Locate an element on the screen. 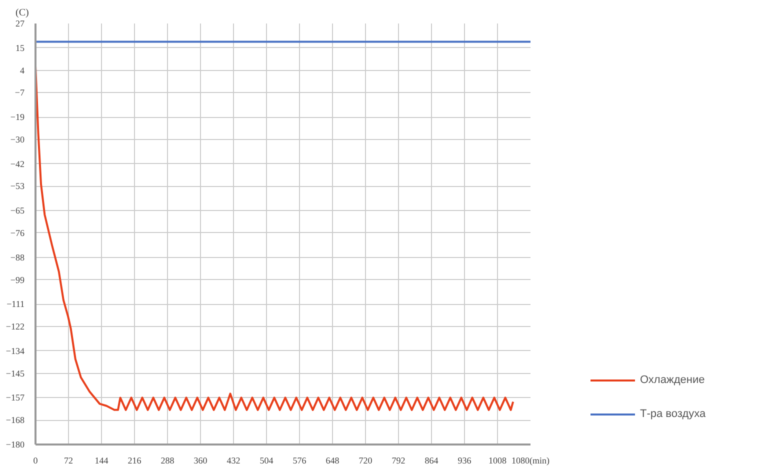  x-tick-label: 1008 is located at coordinates (497, 461).